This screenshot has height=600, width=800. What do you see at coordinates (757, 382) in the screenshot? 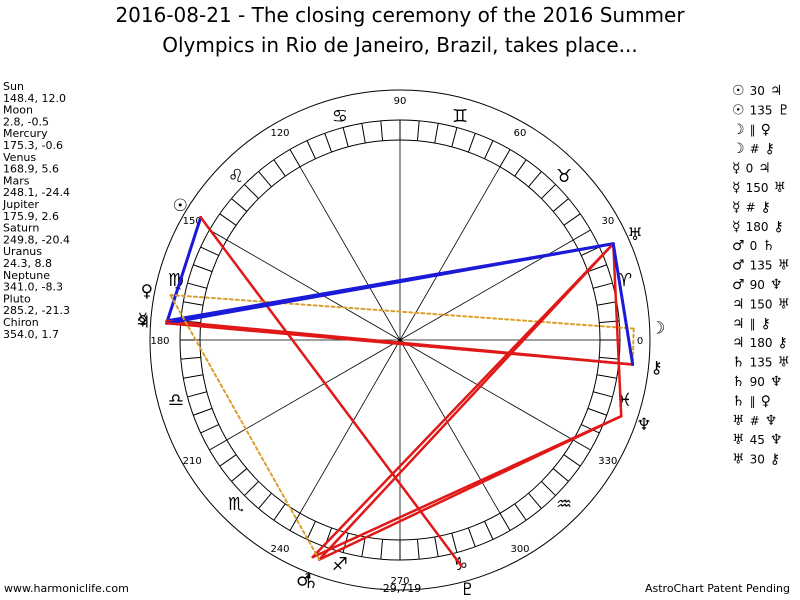
I see `aspect-type: 90` at bounding box center [757, 382].